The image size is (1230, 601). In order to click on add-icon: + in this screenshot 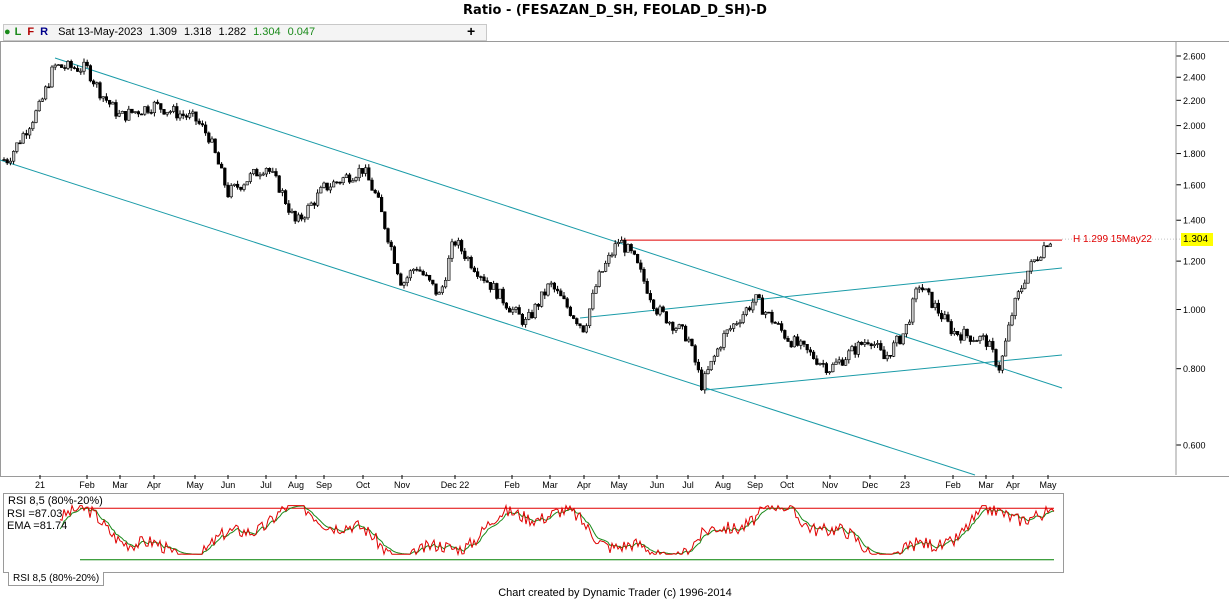, I will do `click(471, 31)`.